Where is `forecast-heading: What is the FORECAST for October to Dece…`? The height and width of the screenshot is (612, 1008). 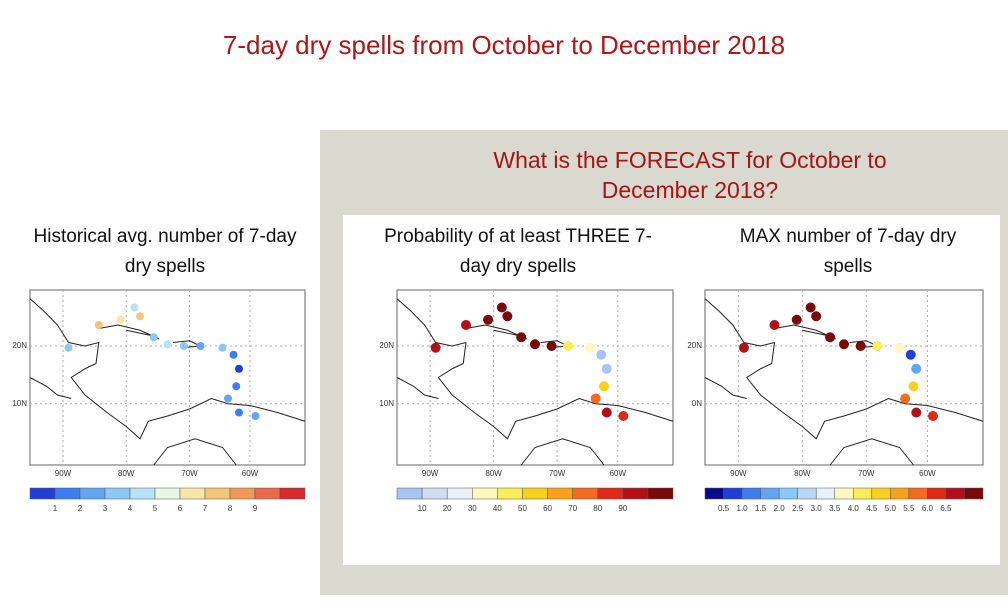
forecast-heading: What is the FORECAST for October to Dece… is located at coordinates (690, 175).